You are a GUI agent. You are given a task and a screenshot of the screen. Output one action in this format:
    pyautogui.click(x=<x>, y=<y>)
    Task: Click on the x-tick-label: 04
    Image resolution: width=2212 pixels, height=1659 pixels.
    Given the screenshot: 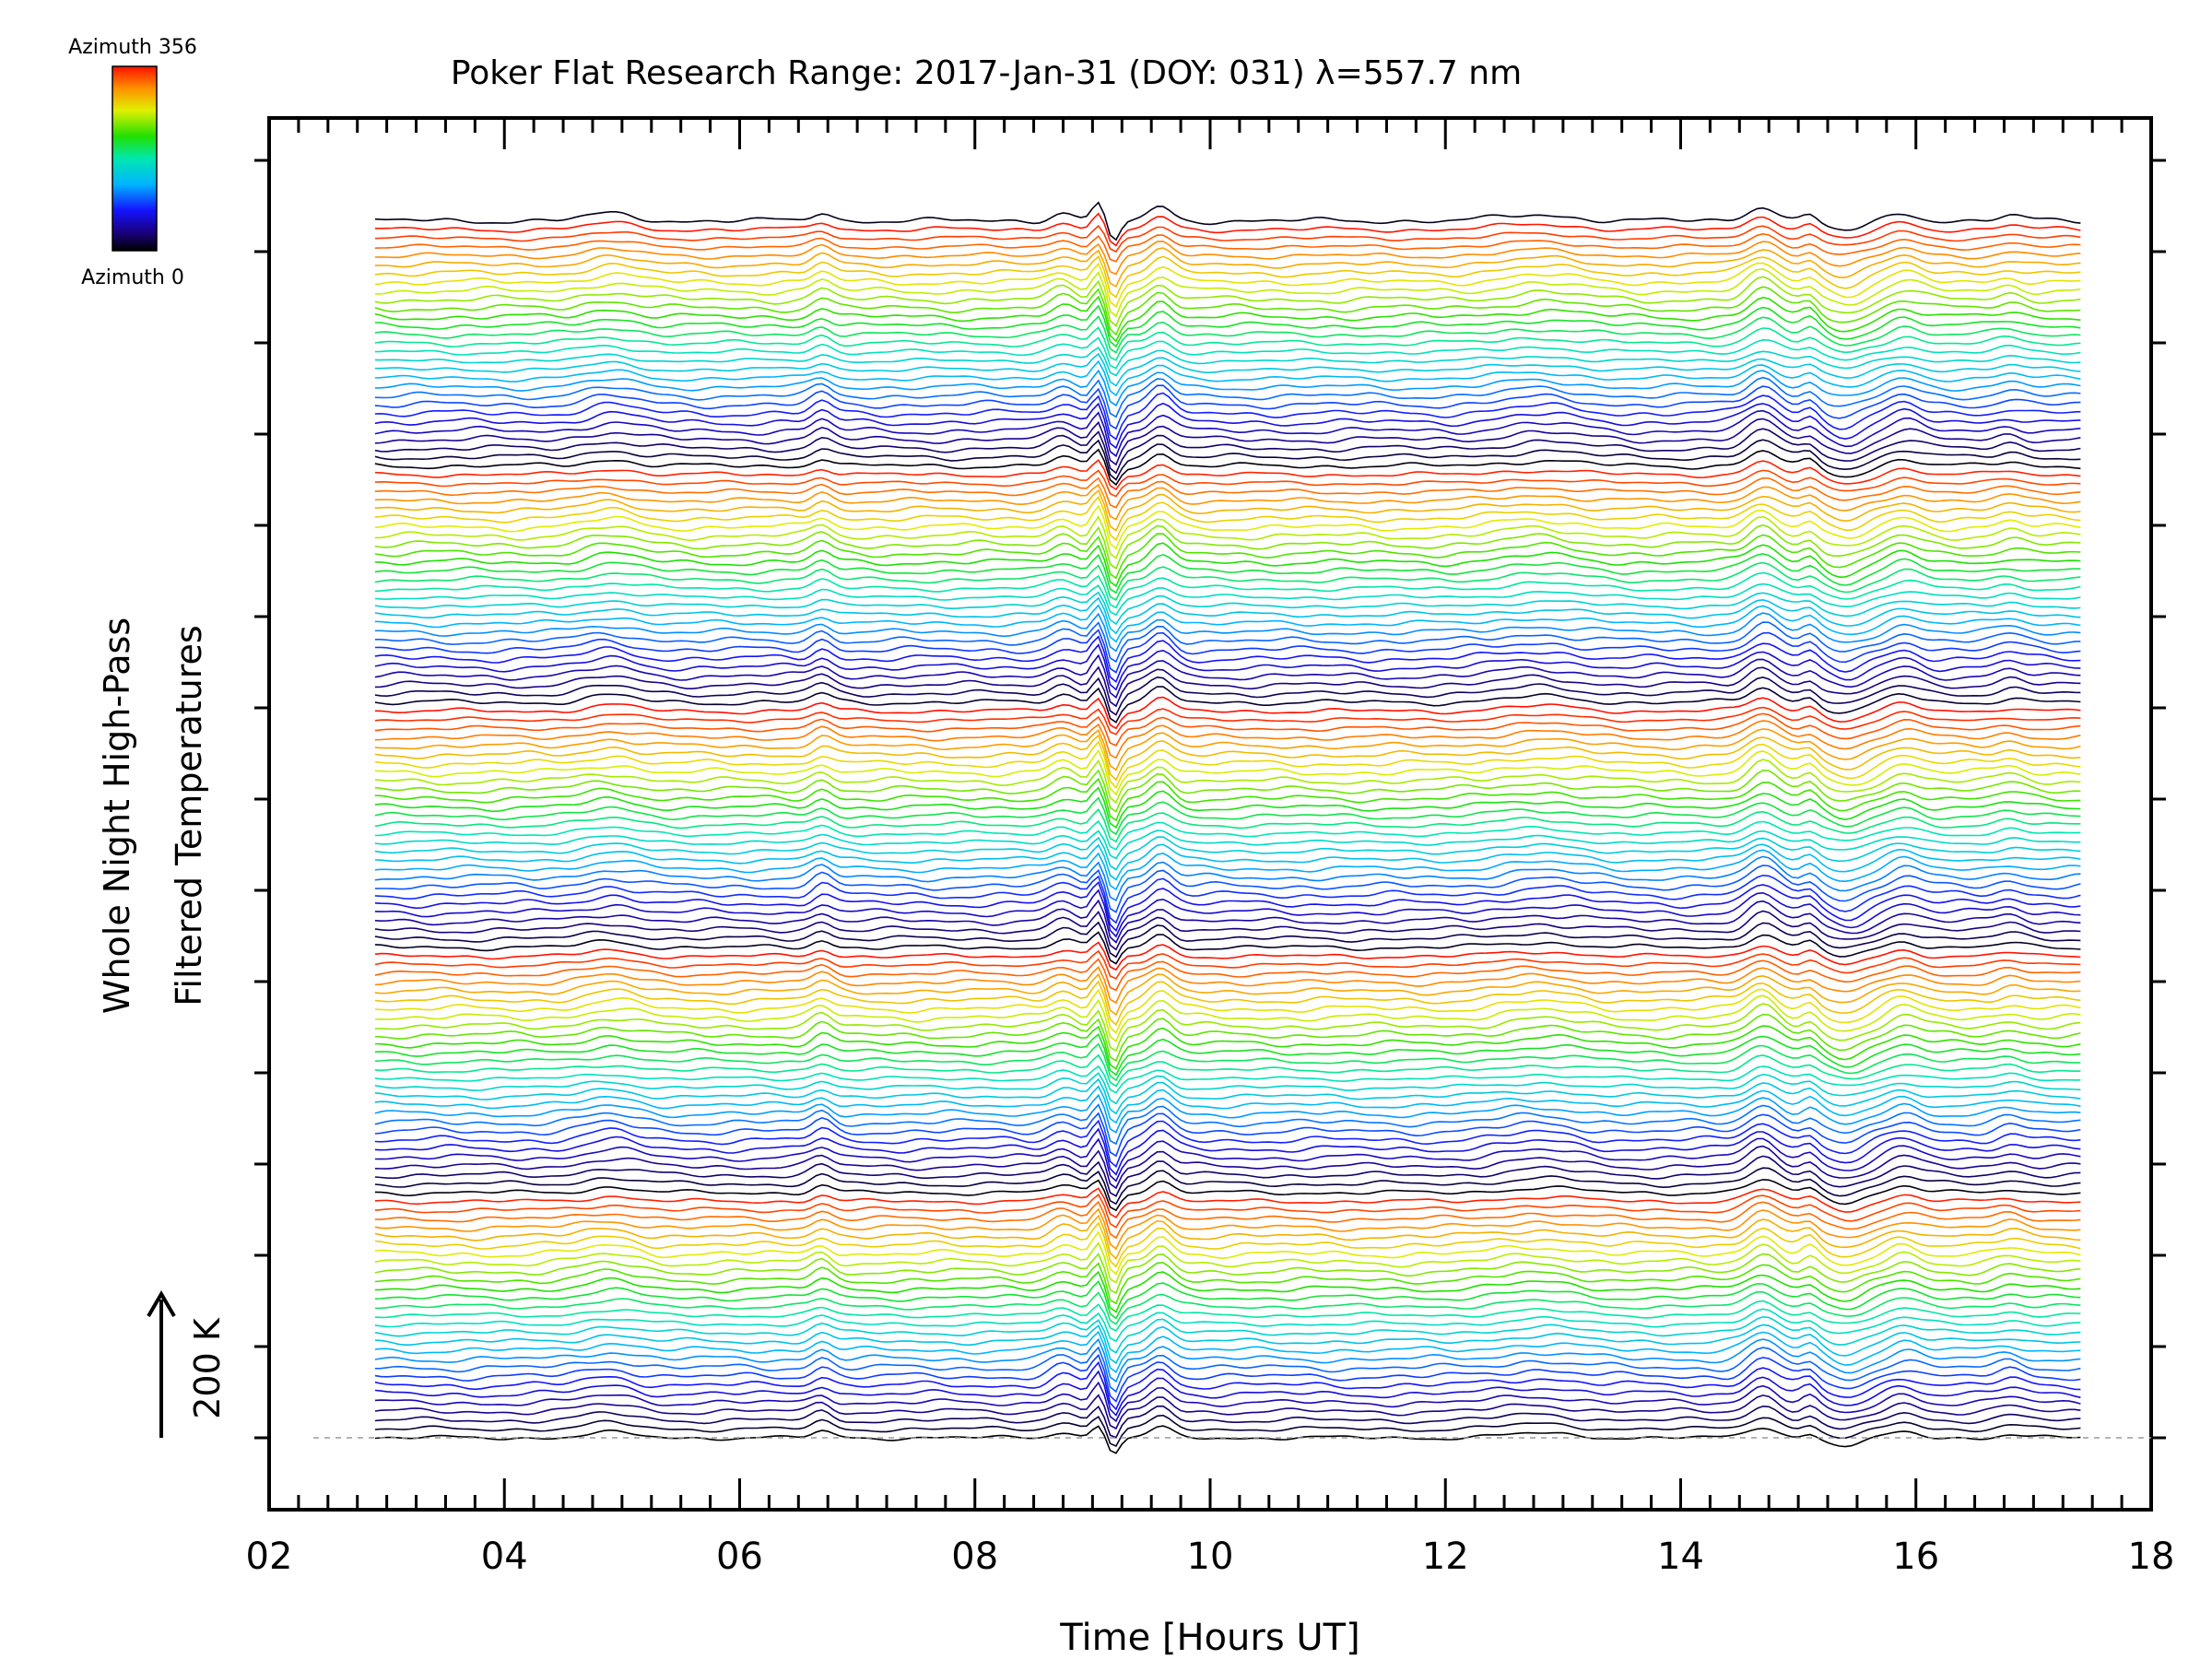 What is the action you would take?
    pyautogui.click(x=504, y=1556)
    